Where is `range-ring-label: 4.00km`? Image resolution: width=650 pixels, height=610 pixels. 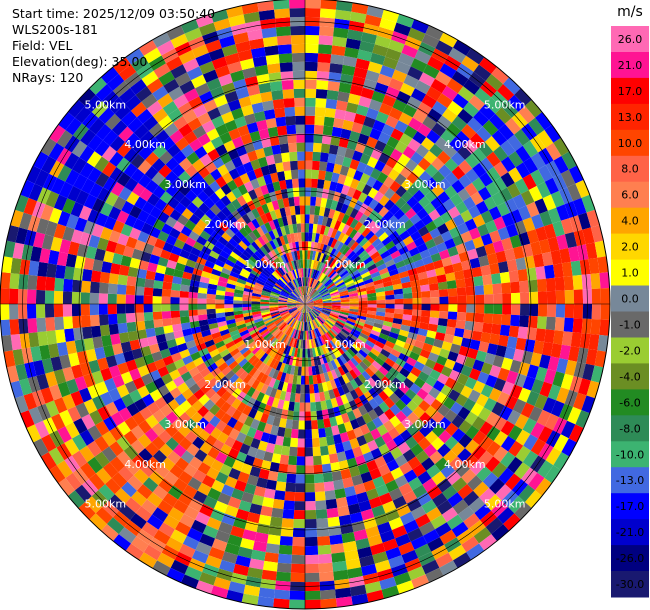 range-ring-label: 4.00km is located at coordinates (465, 144).